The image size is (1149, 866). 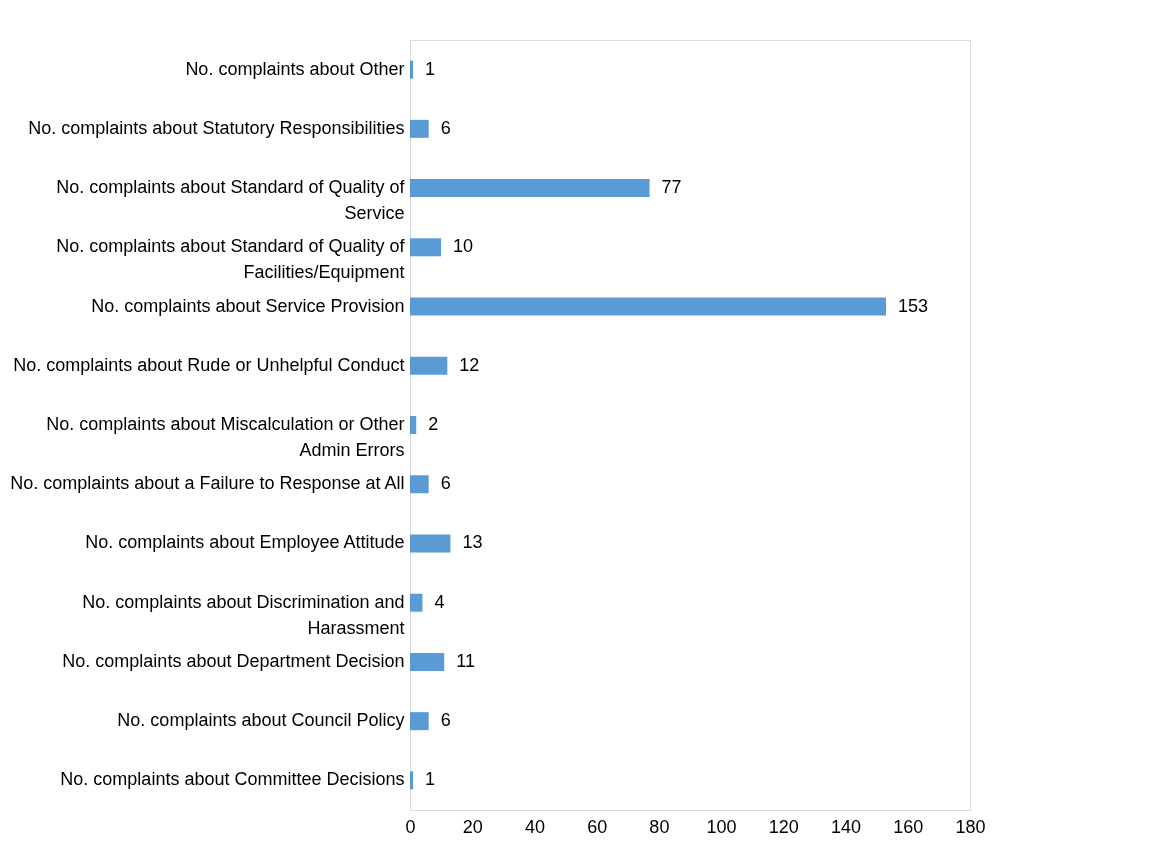 What do you see at coordinates (597, 826) in the screenshot?
I see `x-tick-label: 60` at bounding box center [597, 826].